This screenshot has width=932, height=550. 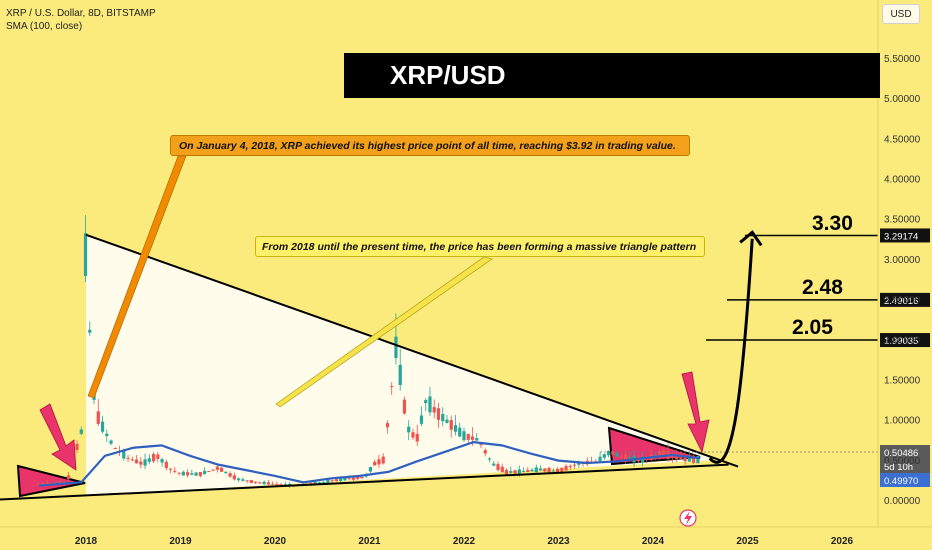 I want to click on x-tick-label: 2025, so click(x=747, y=541).